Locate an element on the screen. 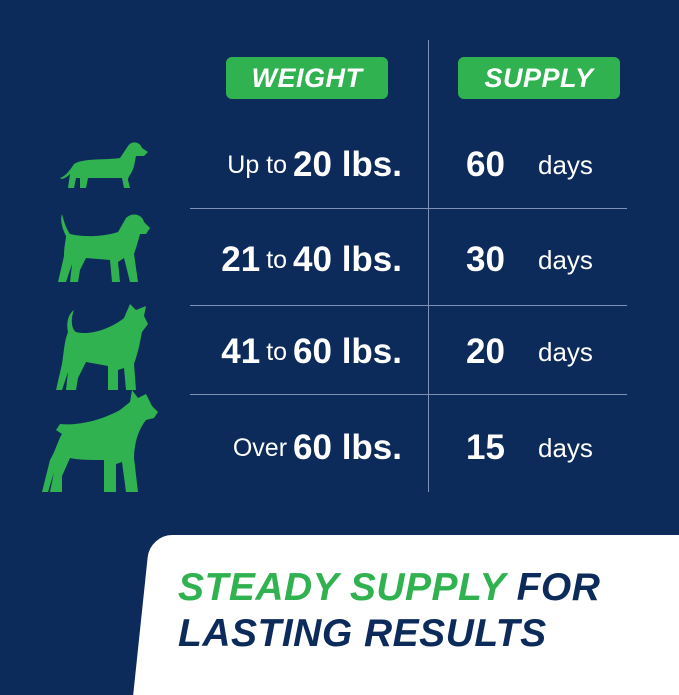 The height and width of the screenshot is (695, 679). supply-value: 60 is located at coordinates (485, 164).